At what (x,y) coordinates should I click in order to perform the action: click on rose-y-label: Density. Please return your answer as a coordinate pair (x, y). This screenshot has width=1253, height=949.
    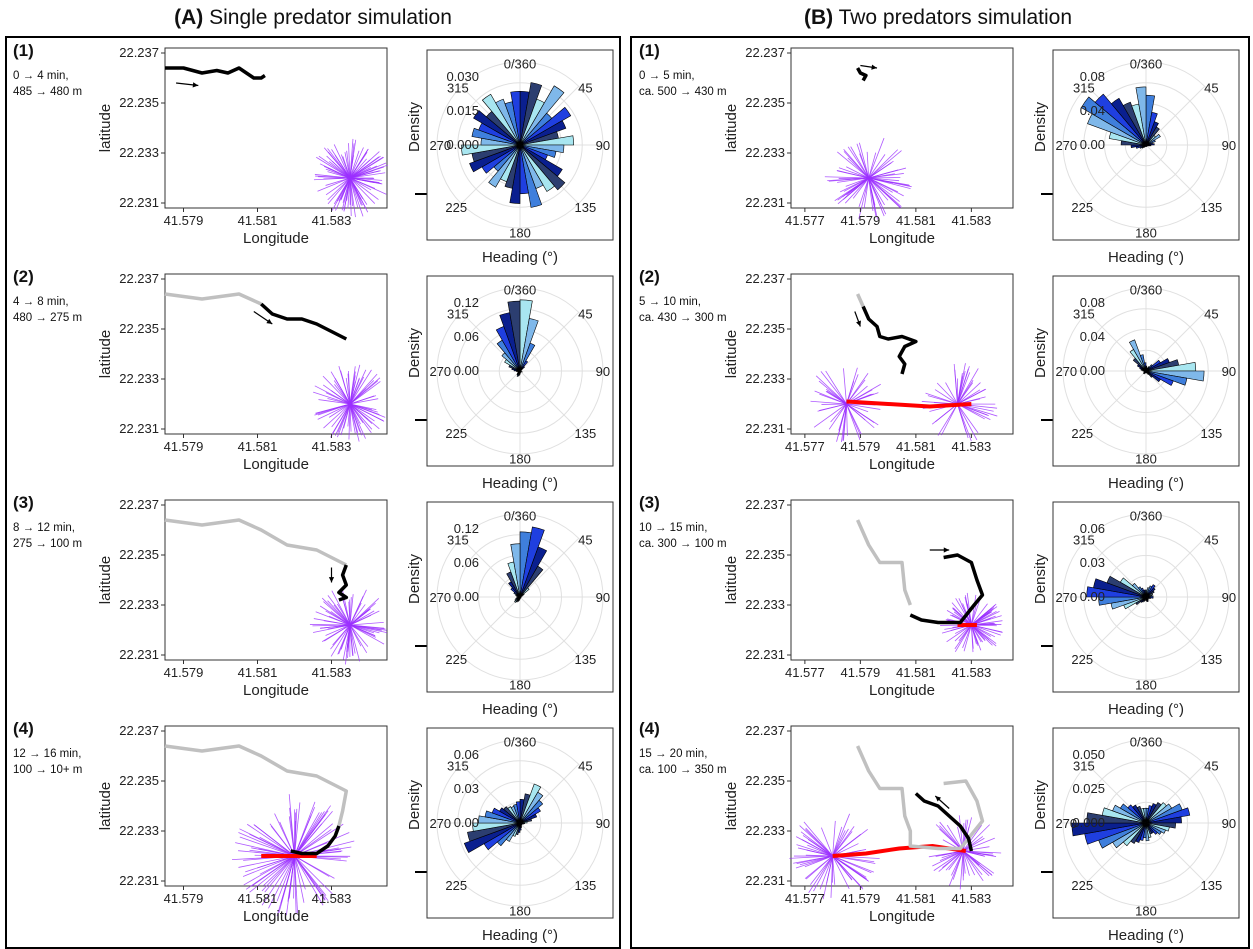
    Looking at the image, I should click on (1040, 804).